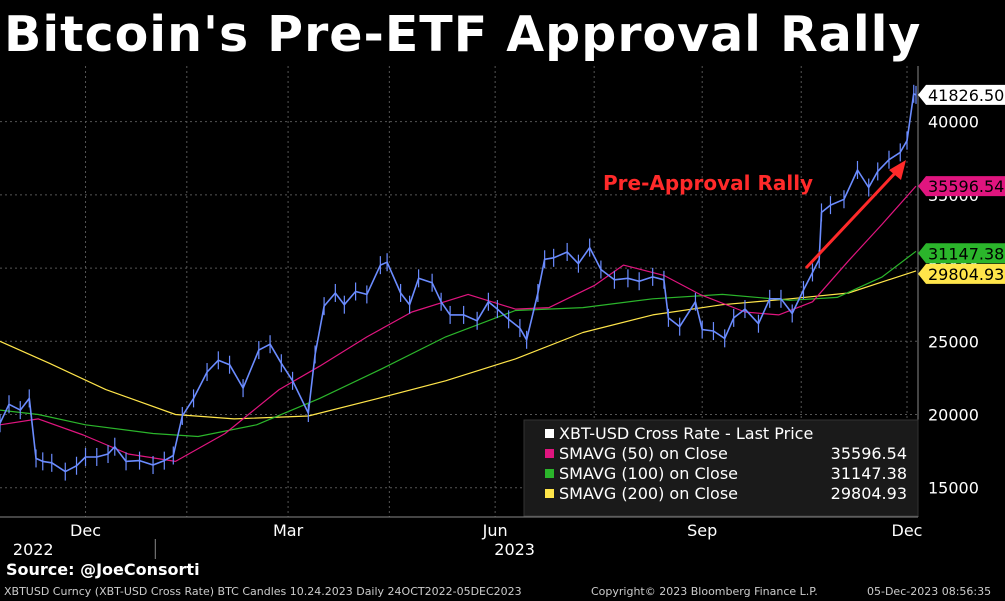 This screenshot has width=1005, height=601. I want to click on legend-label: SMAVG (200) on Close, so click(648, 493).